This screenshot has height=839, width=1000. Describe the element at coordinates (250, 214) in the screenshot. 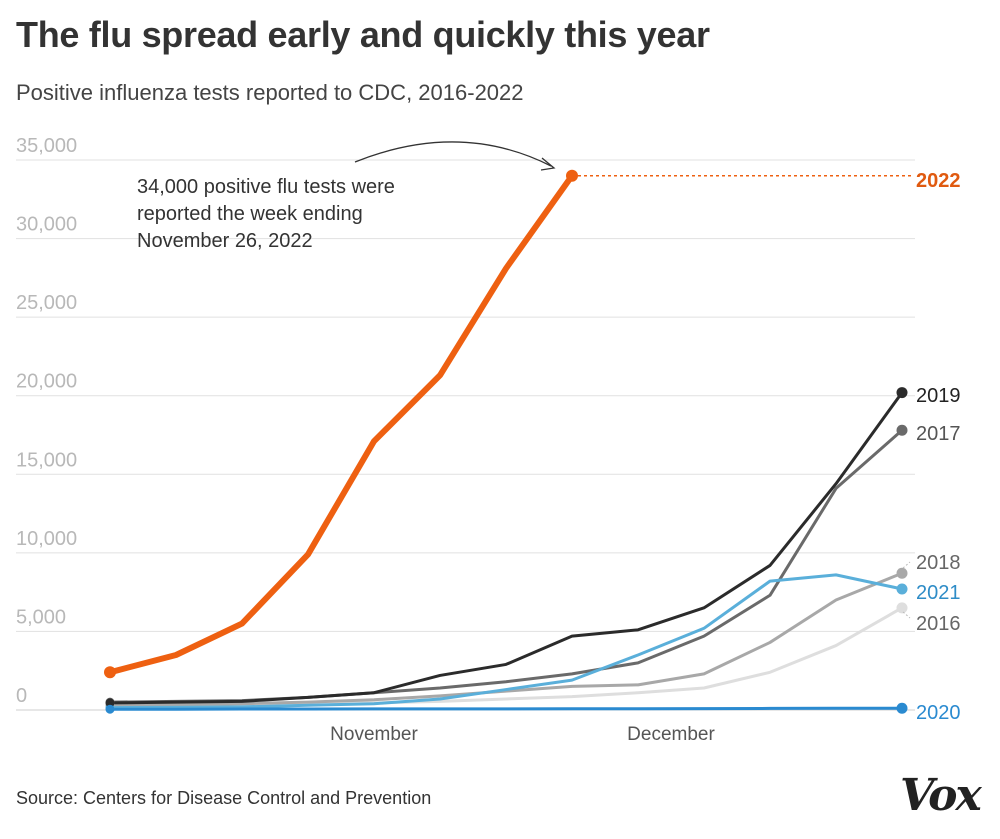

I see `annotation-text-line: reported the week ending` at that location.